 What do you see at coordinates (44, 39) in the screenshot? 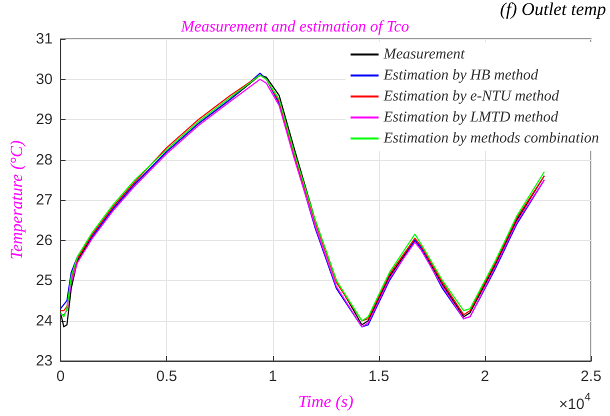
I see `y-tick-label: 31` at bounding box center [44, 39].